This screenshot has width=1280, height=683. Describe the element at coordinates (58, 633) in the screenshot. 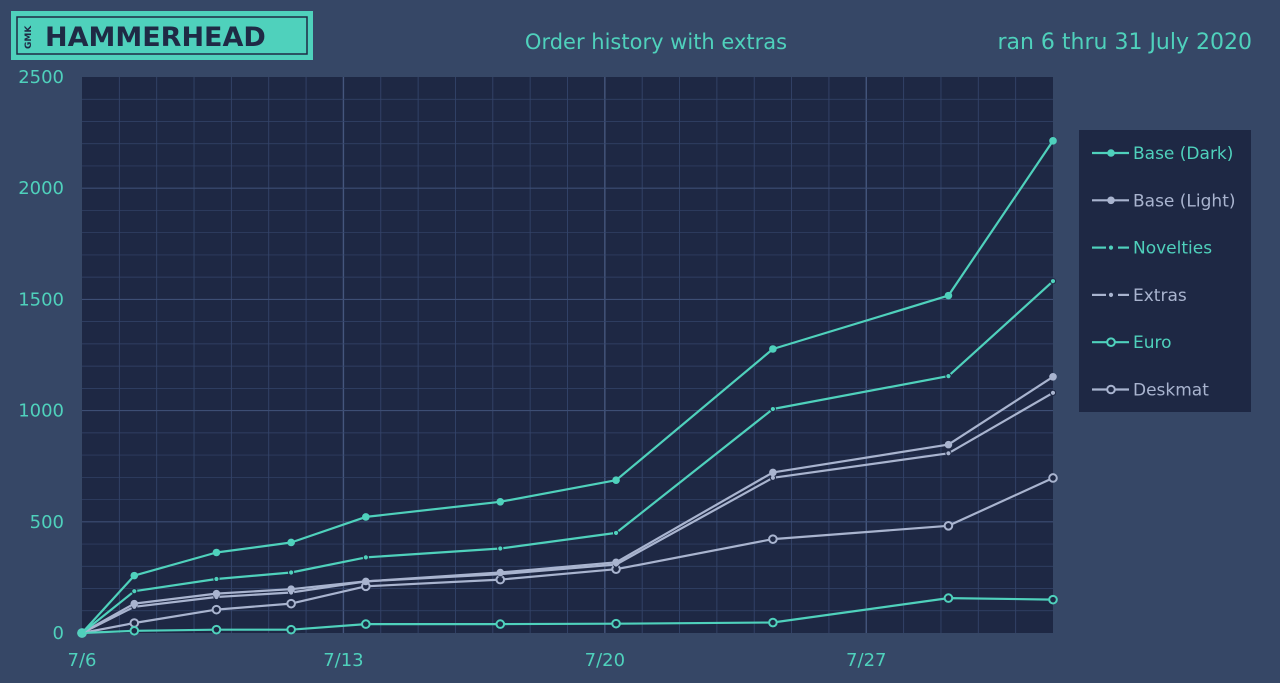

I see `y-tick-label: 0` at that location.